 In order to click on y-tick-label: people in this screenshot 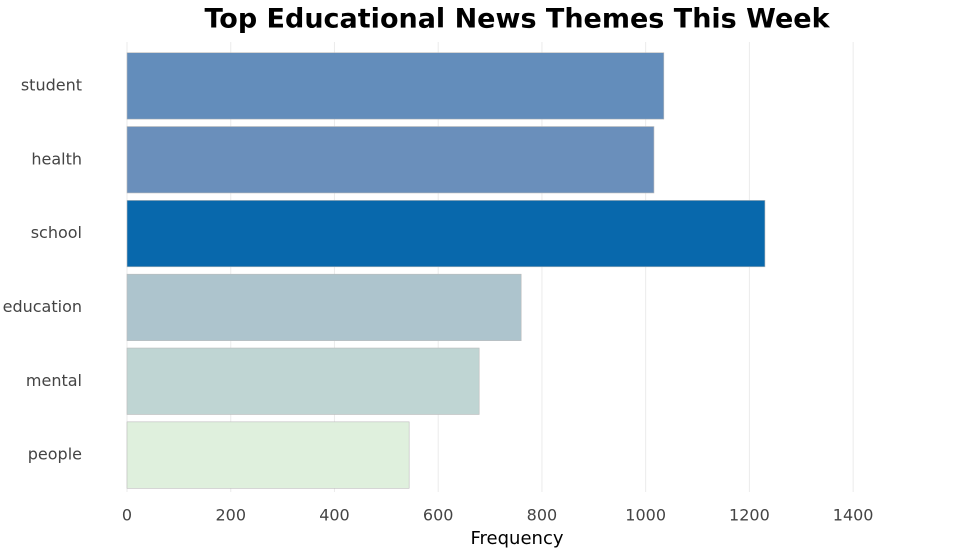, I will do `click(55, 454)`.